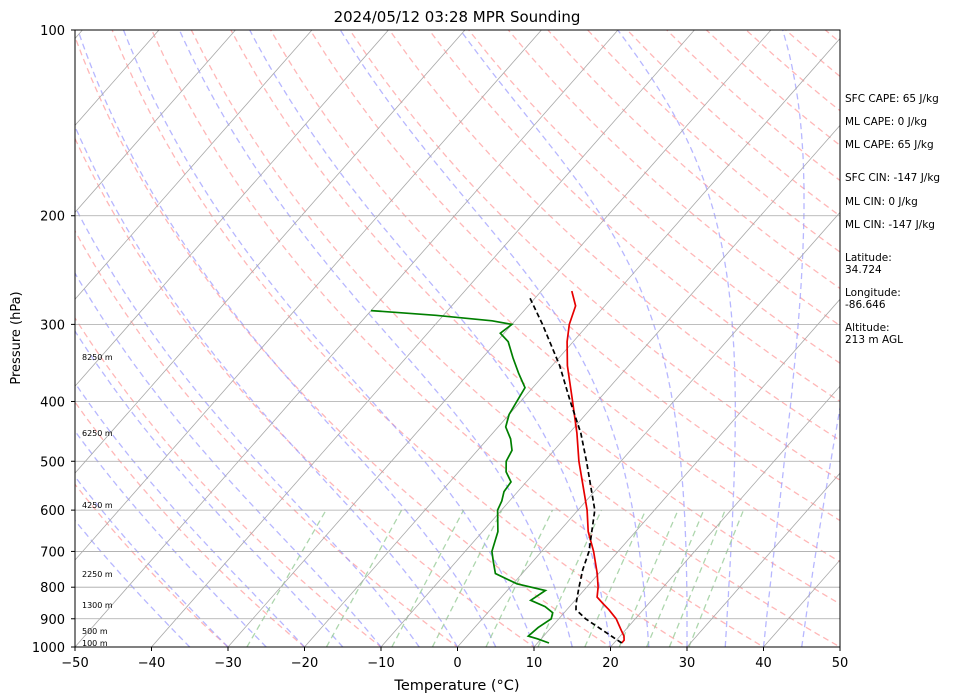 Image resolution: width=955 pixels, height=700 pixels. I want to click on x-tick-label: −10, so click(380, 663).